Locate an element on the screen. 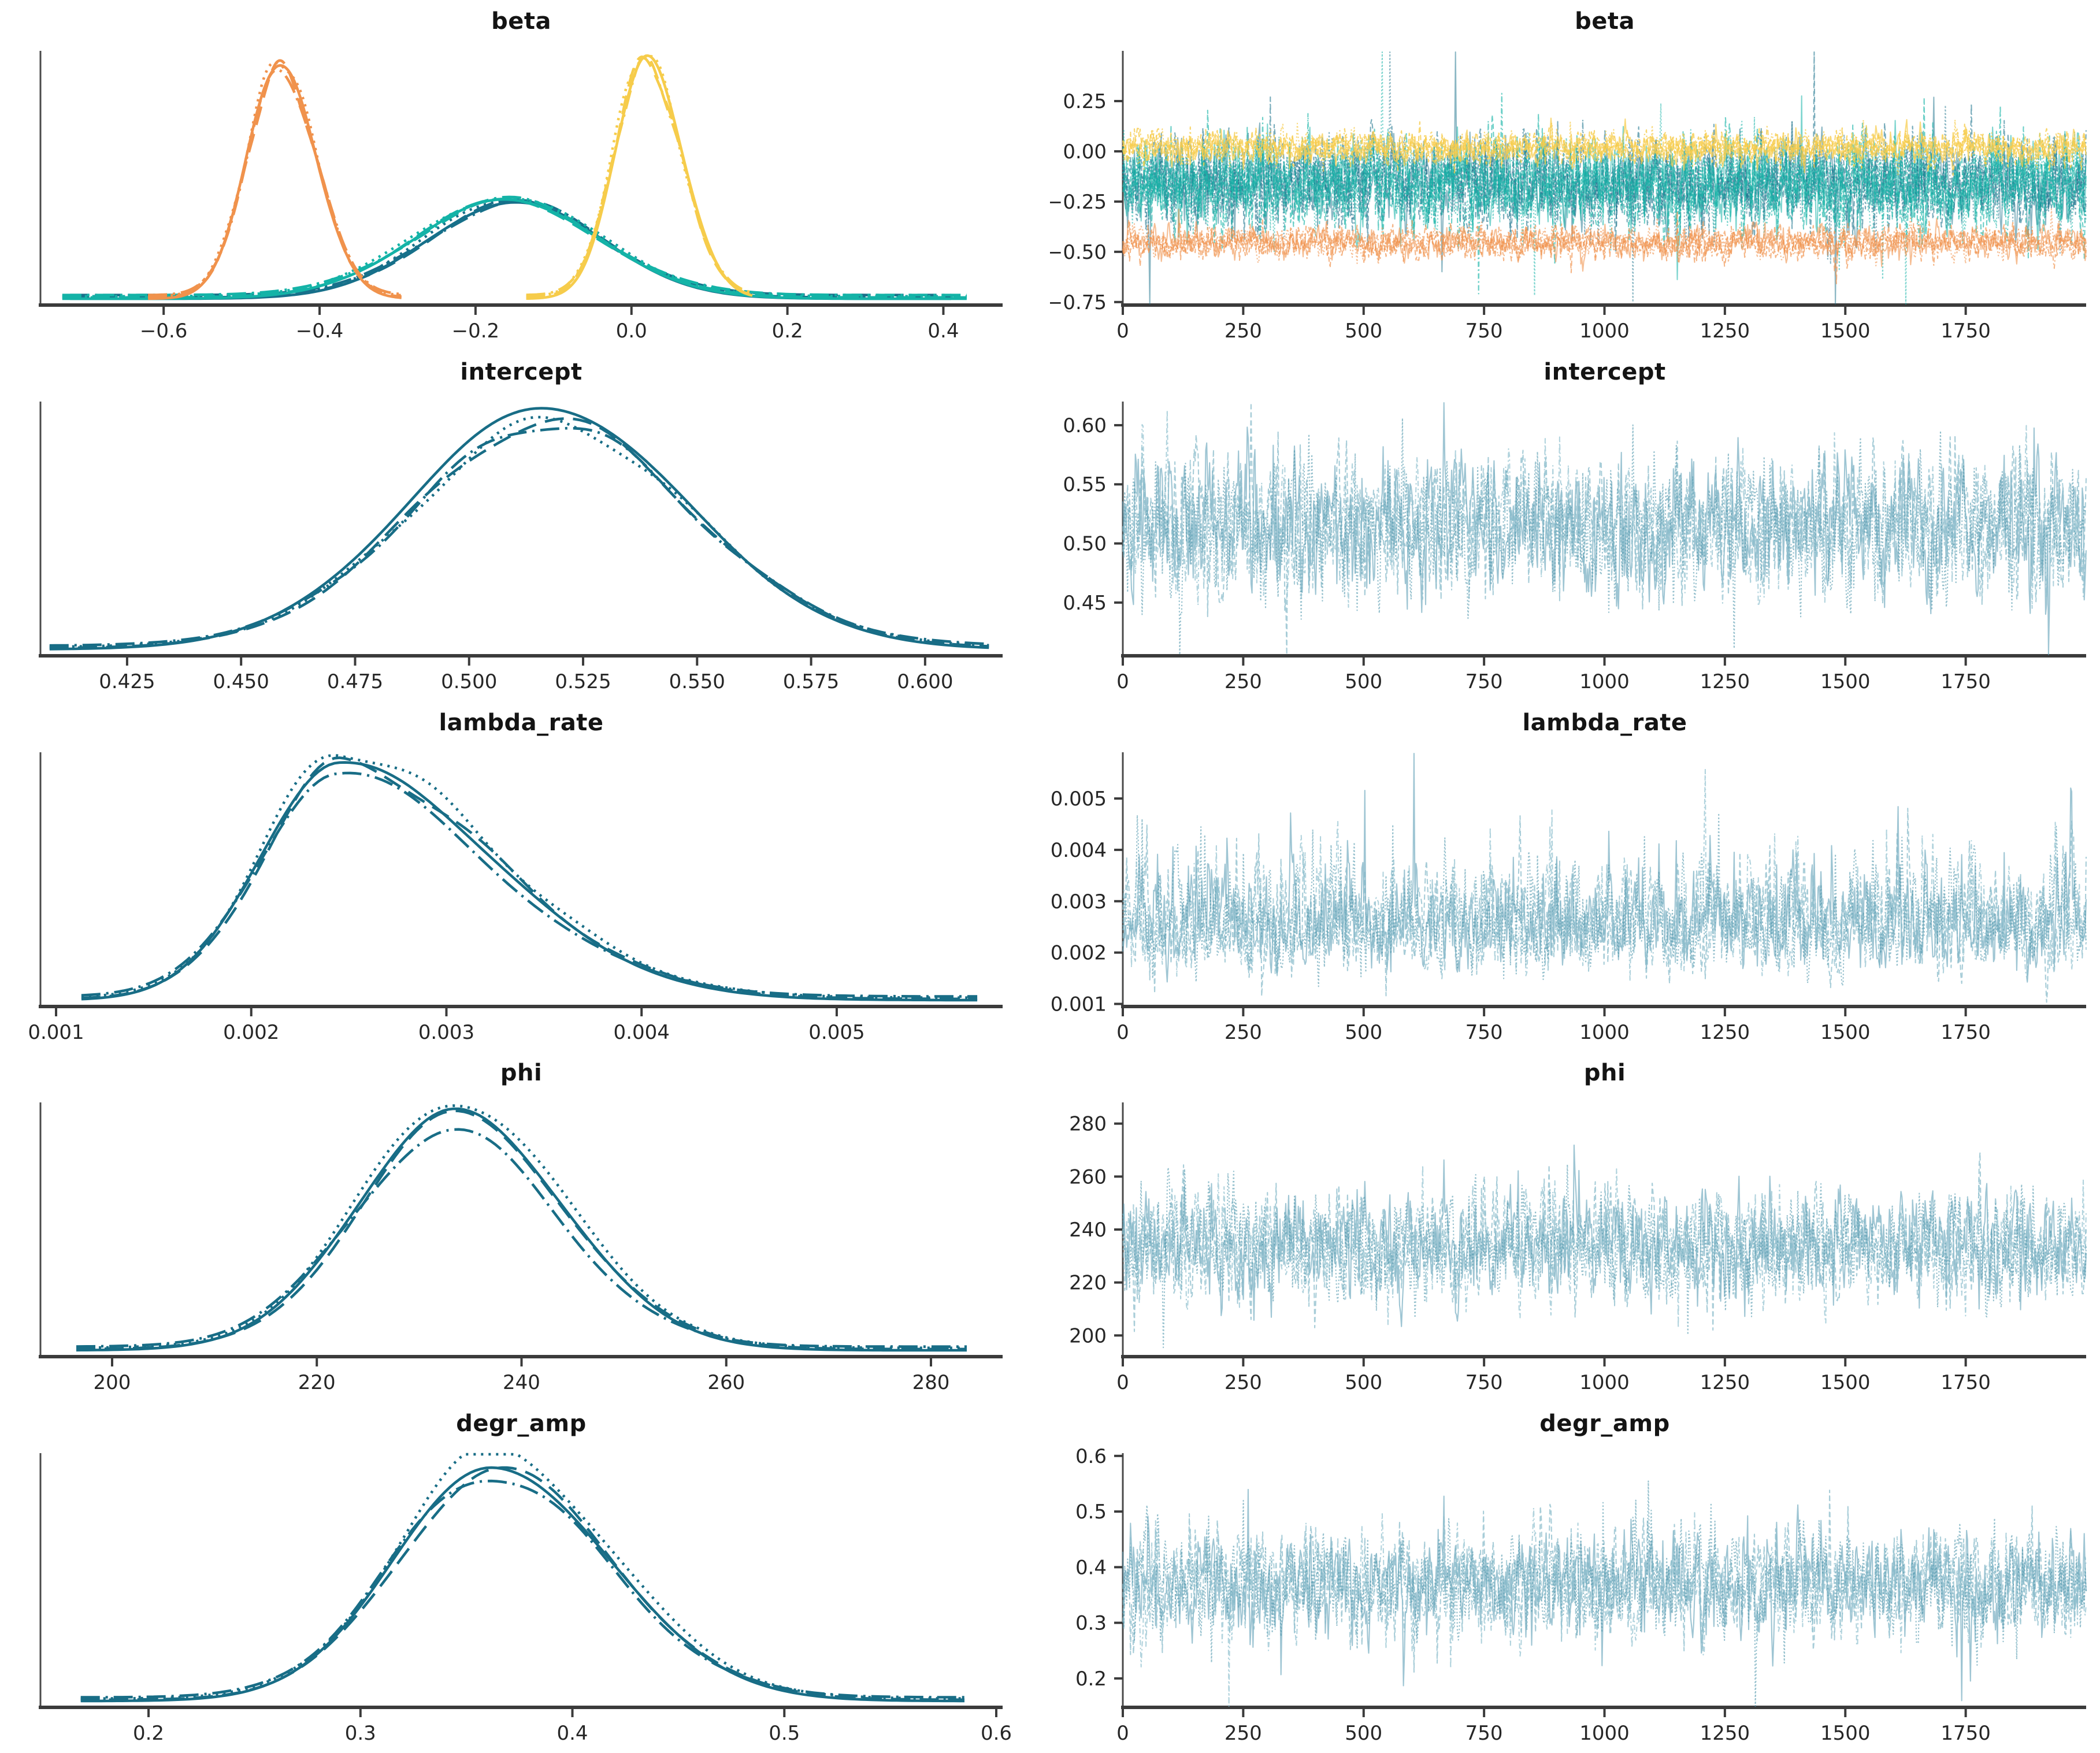 Image resolution: width=2100 pixels, height=1753 pixels. x-axis-tick-label: −0.6 is located at coordinates (164, 331).